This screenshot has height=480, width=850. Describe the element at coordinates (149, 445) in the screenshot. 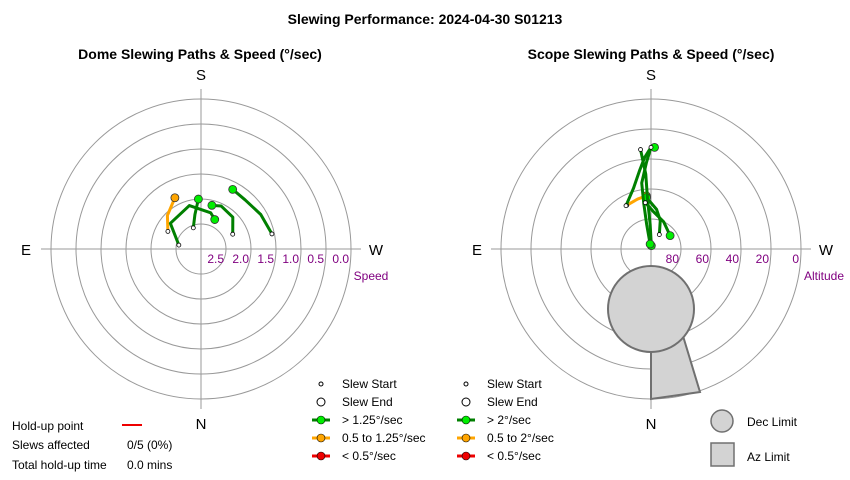

I see `slews-affected-value: 0/5 (0%)` at that location.